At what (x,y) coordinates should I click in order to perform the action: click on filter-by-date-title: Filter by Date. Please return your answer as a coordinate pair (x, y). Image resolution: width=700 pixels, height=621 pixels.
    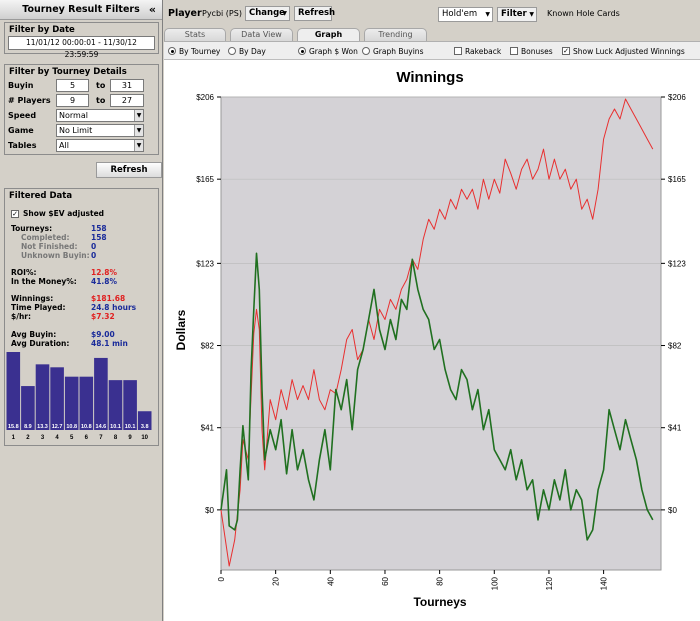
    Looking at the image, I should click on (42, 30).